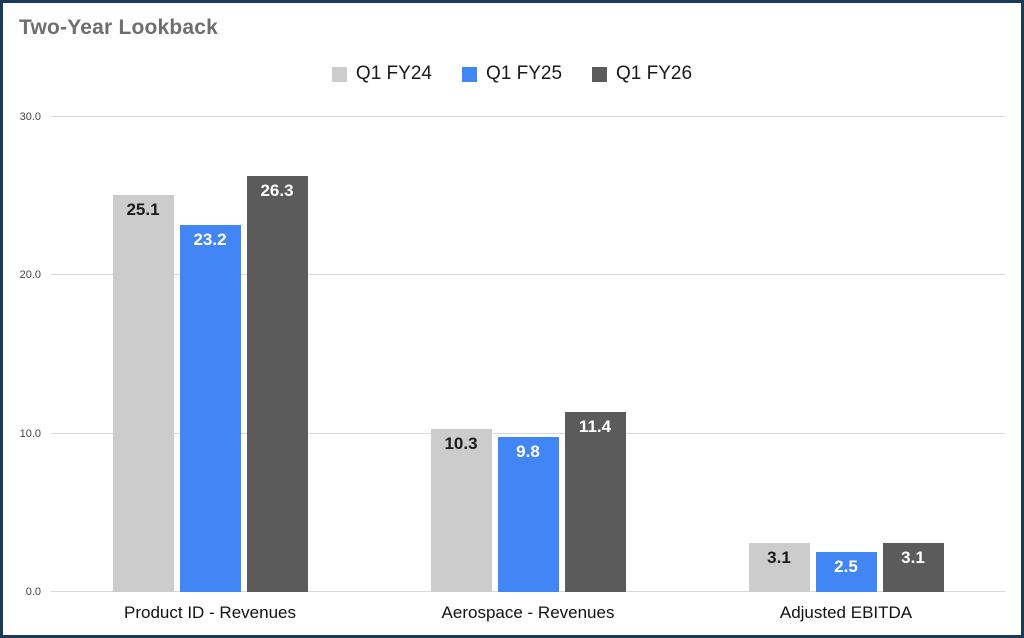 The height and width of the screenshot is (638, 1024). What do you see at coordinates (595, 426) in the screenshot?
I see `bar-value-label: 11.4` at bounding box center [595, 426].